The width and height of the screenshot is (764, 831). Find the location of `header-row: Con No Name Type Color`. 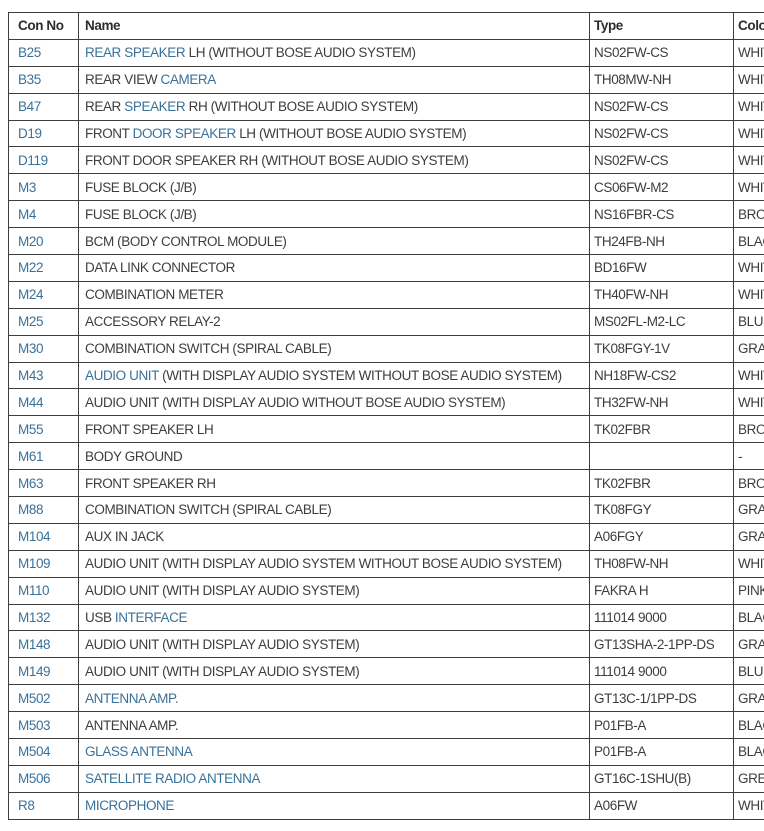

header-row: Con No Name Type Color is located at coordinates (386, 26).